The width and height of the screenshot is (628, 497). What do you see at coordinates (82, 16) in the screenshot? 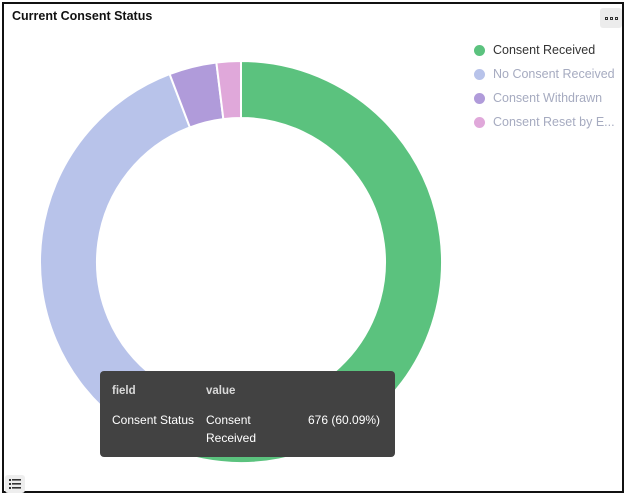
I see `panel-title: Current Consent Status` at bounding box center [82, 16].